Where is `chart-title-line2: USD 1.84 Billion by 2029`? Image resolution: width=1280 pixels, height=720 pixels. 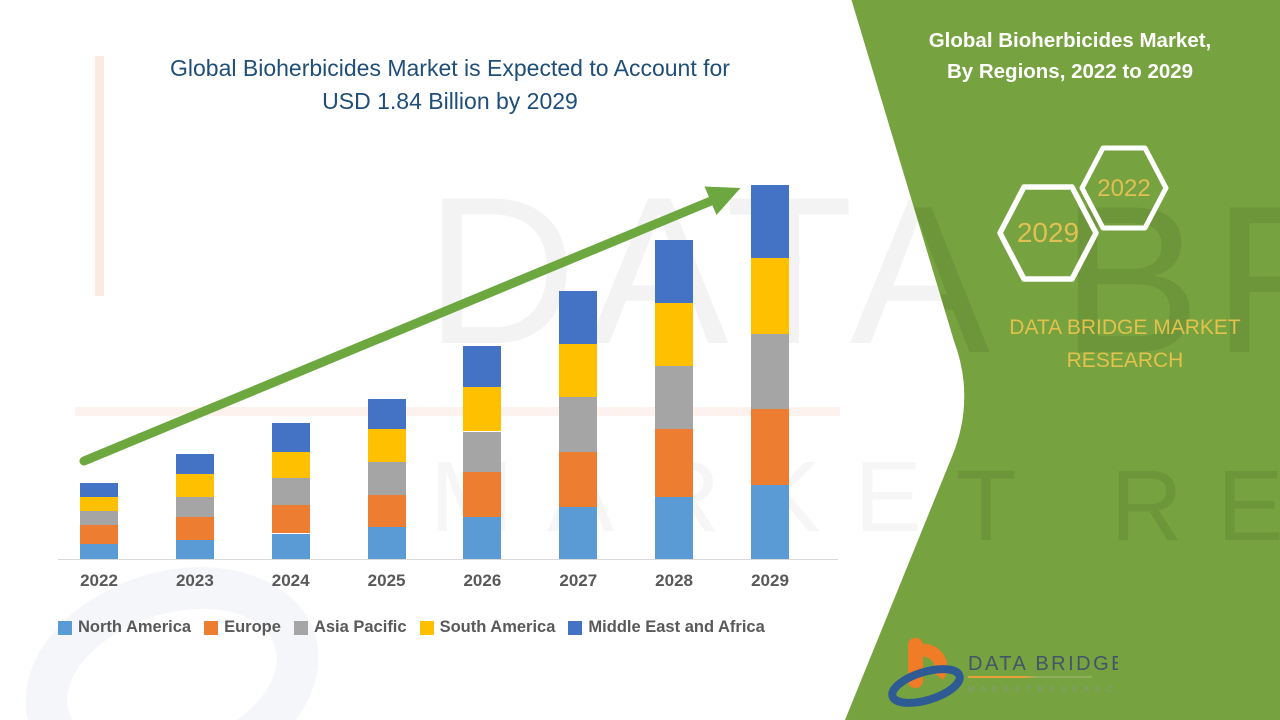
chart-title-line2: USD 1.84 Billion by 2029 is located at coordinates (450, 100).